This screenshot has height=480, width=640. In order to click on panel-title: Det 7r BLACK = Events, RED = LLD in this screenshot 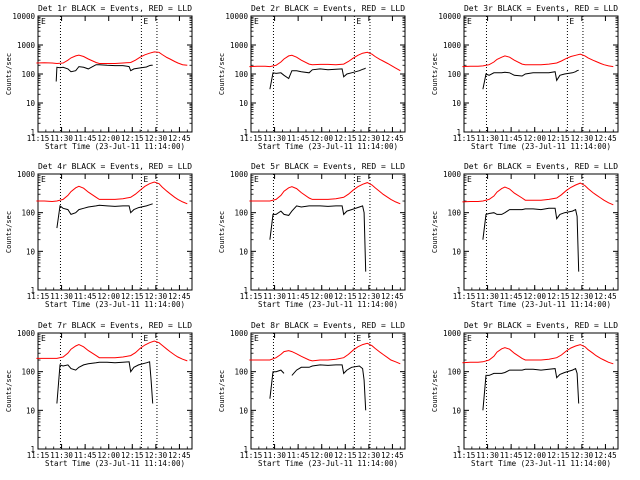, I will do `click(115, 325)`.